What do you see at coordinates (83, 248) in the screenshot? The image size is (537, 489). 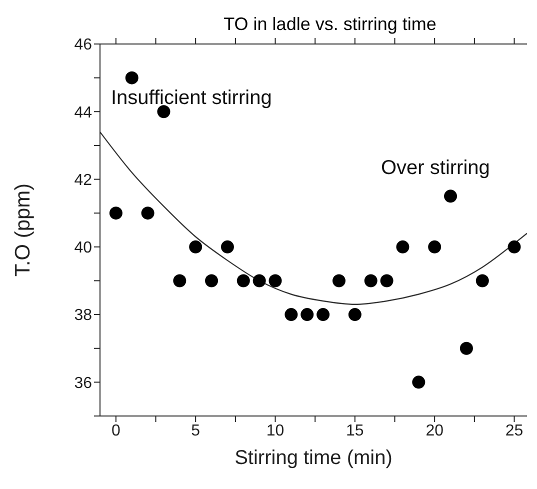 I see `y-tick-label: 40` at bounding box center [83, 248].